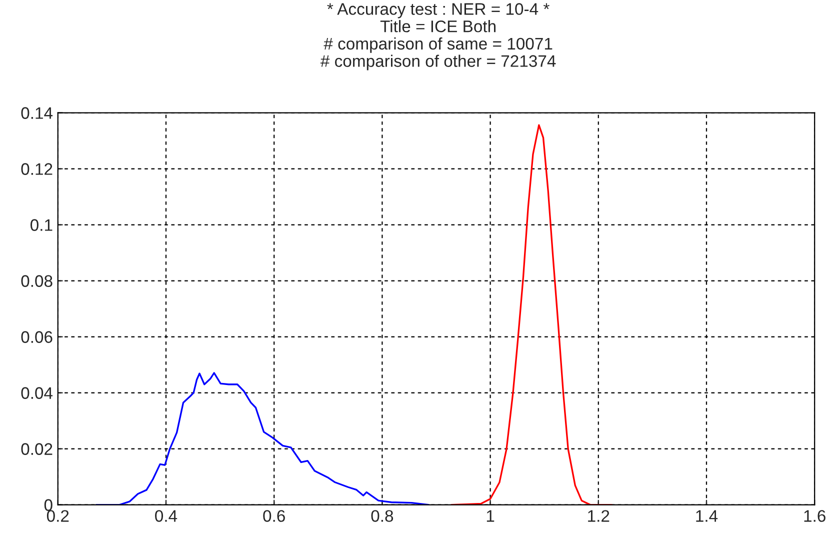 The height and width of the screenshot is (537, 827). I want to click on x-tick-label: 0.2, so click(57, 516).